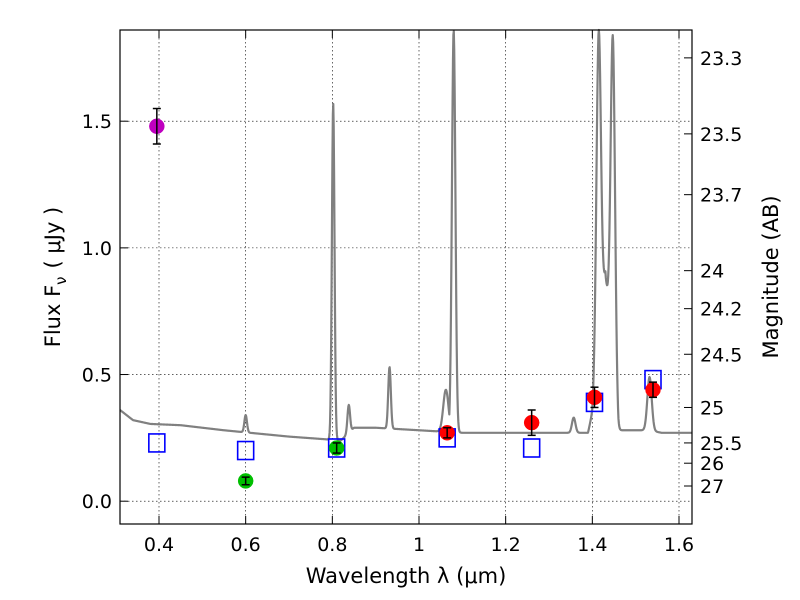 The height and width of the screenshot is (600, 800). Describe the element at coordinates (712, 464) in the screenshot. I see `mag-tick-label-8: 26` at that location.